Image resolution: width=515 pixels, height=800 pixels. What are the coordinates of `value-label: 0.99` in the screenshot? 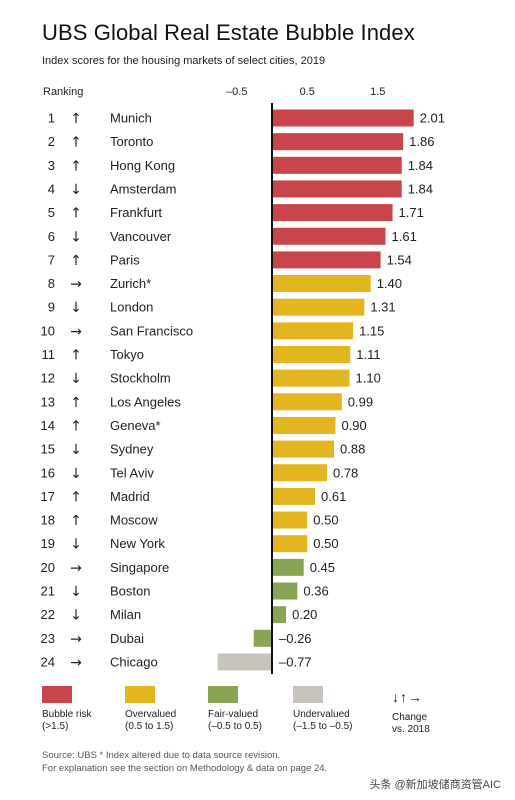 It's located at (360, 401).